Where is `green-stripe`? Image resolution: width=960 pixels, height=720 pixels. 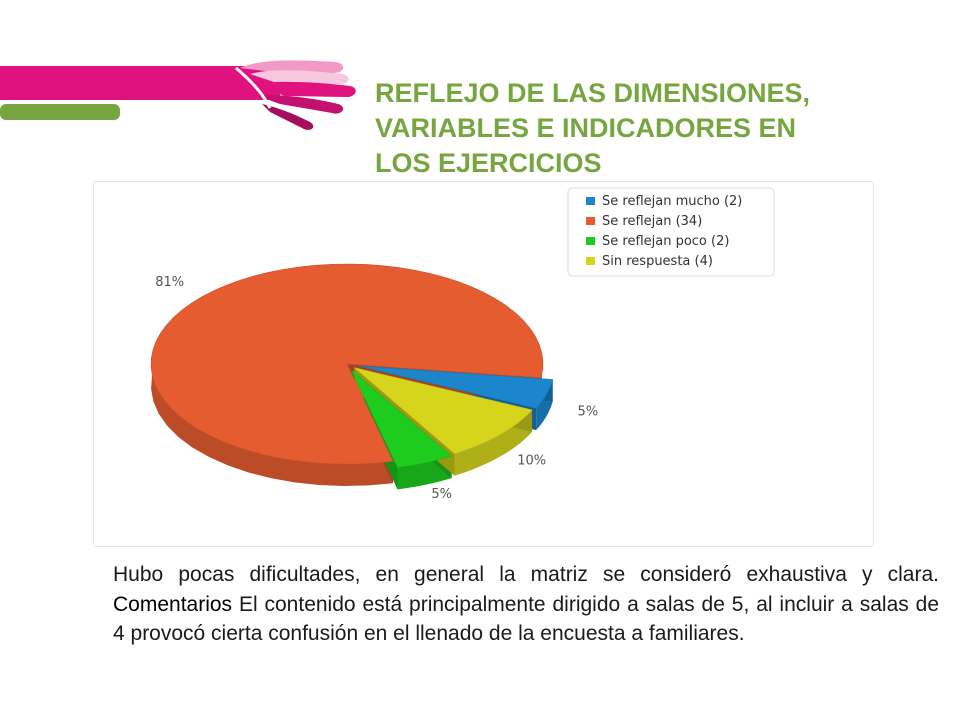
green-stripe is located at coordinates (60, 112).